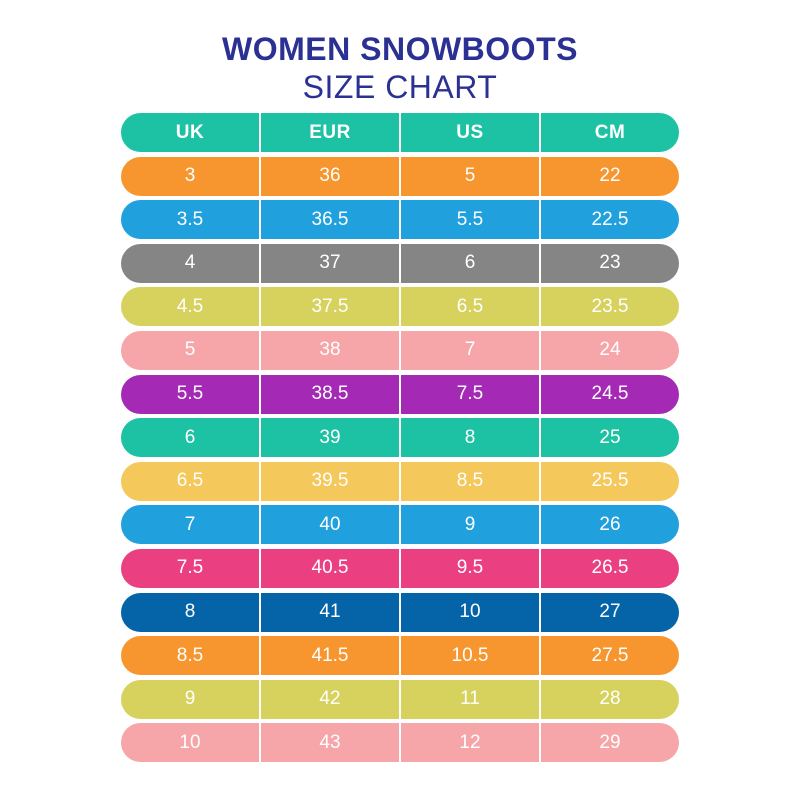  I want to click on cell-eur: 36.5, so click(329, 220).